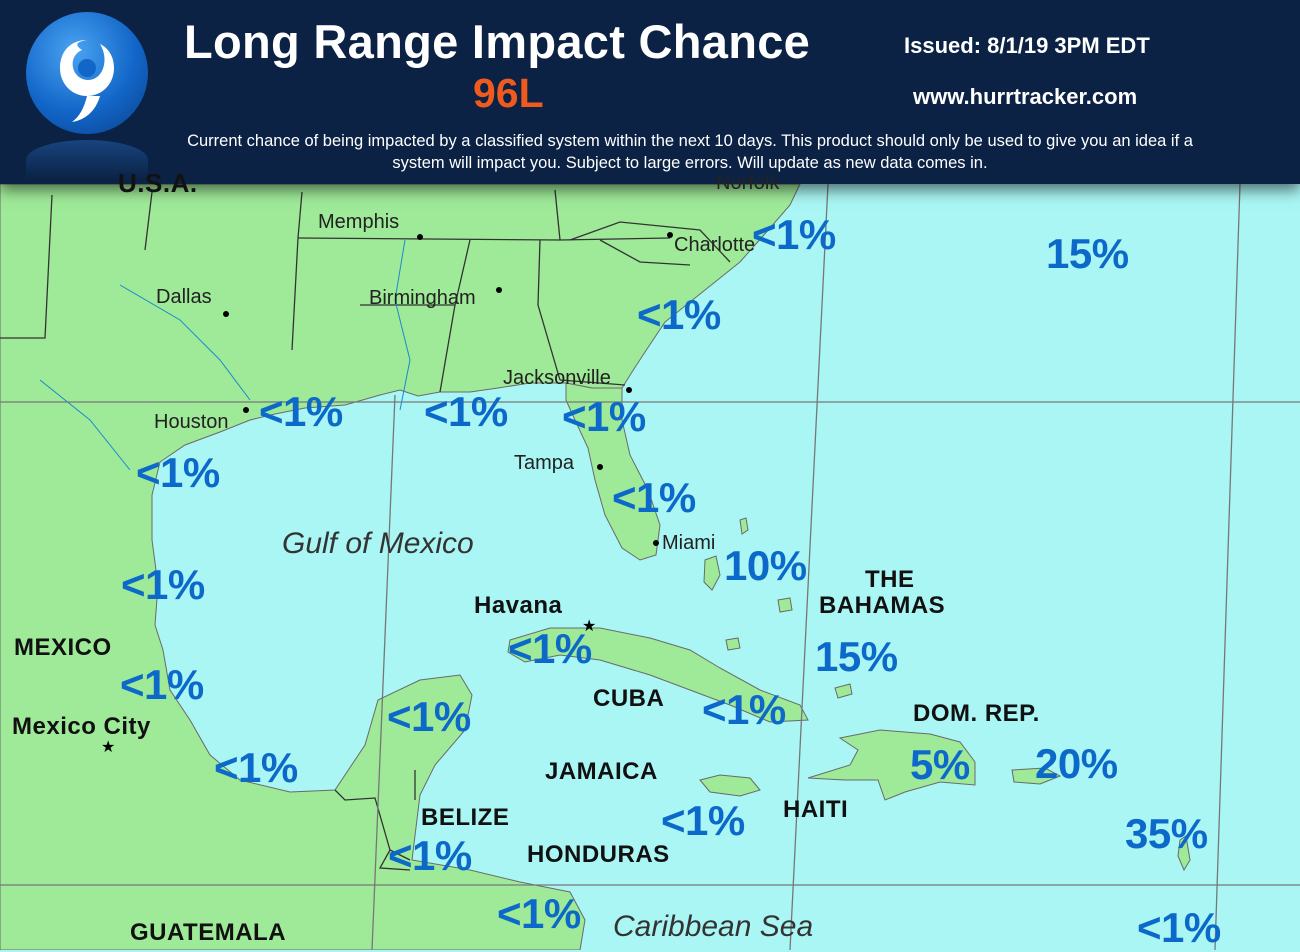 The image size is (1300, 952). What do you see at coordinates (550, 648) in the screenshot?
I see `chance-havana: <1%` at bounding box center [550, 648].